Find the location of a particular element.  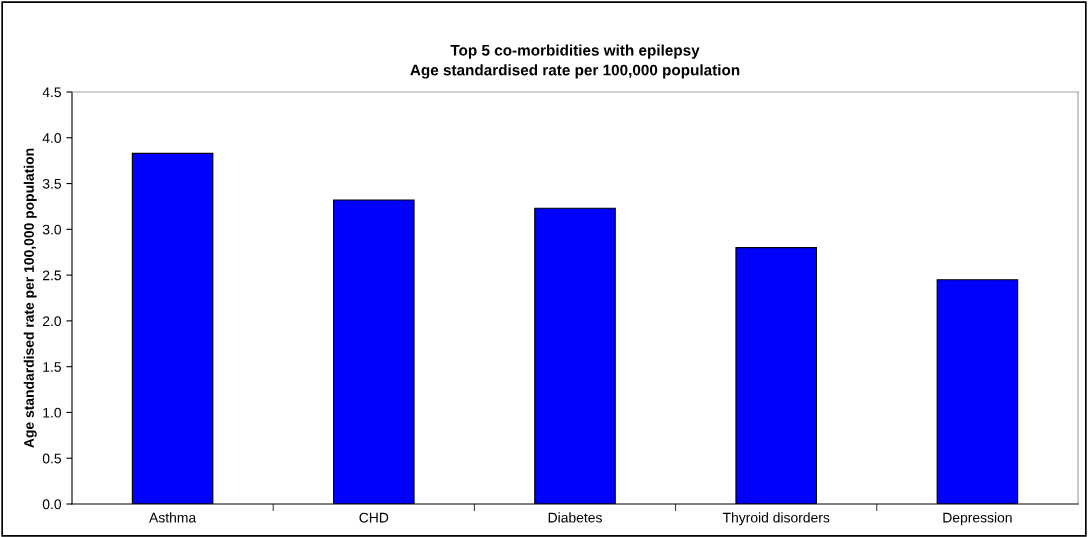

y-tick-label: 2.5 is located at coordinates (51, 275).